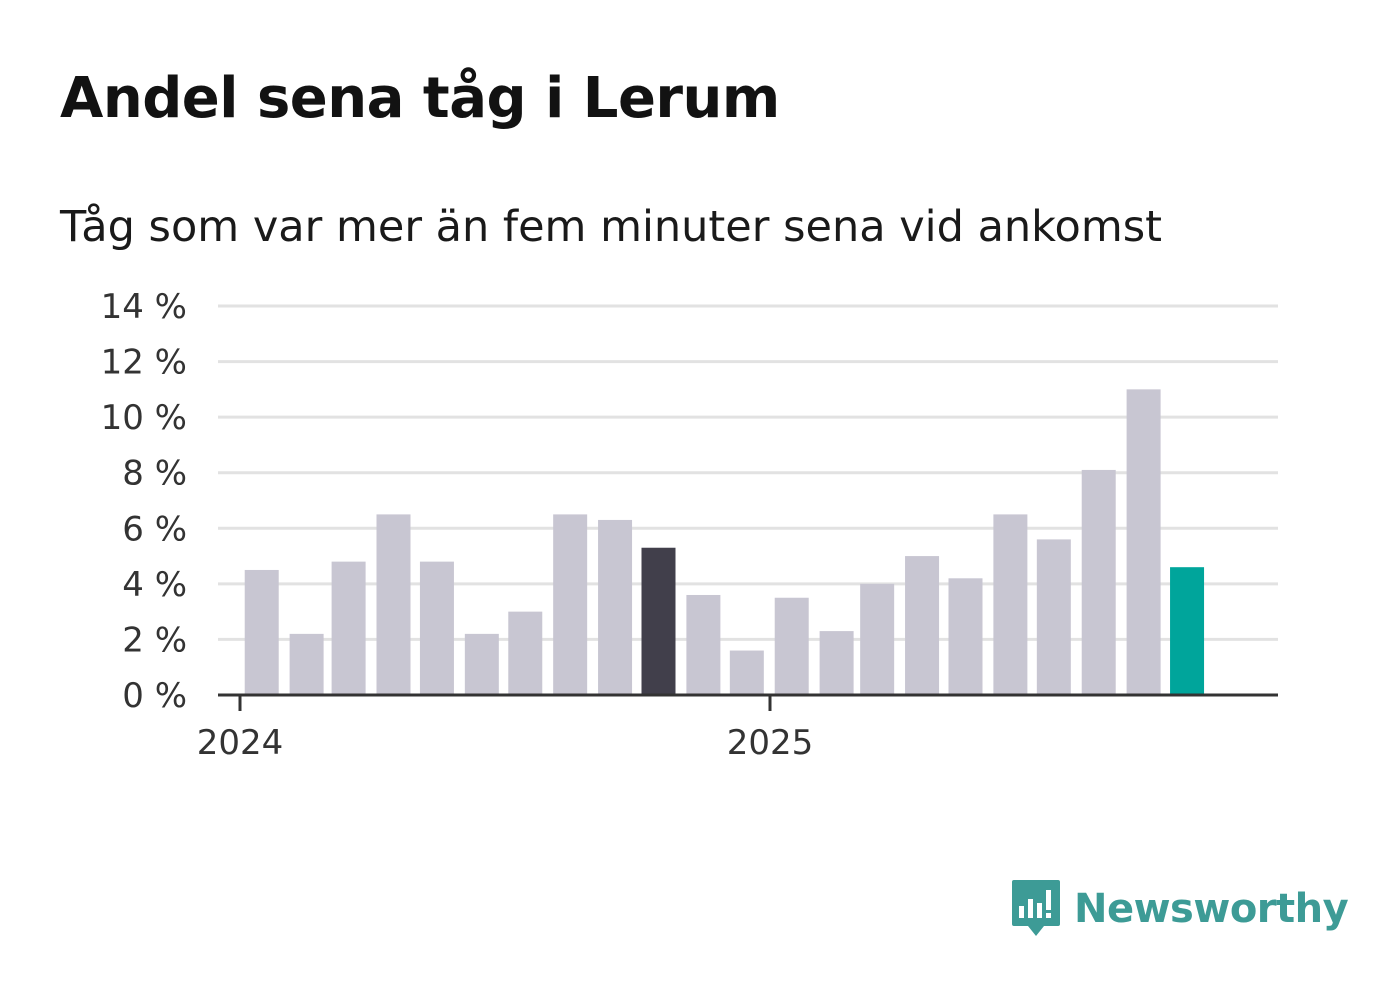 The image size is (1382, 999). I want to click on y-tick-label: 12 %, so click(144, 363).